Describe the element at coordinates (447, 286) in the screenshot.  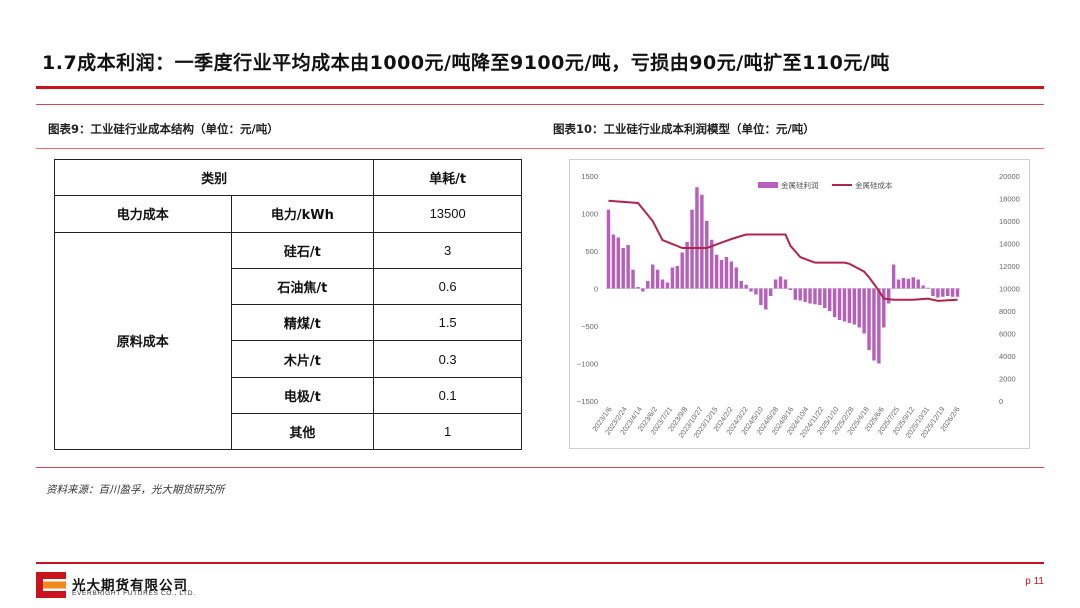
I see `value-petroleum-coke: 0.6` at that location.